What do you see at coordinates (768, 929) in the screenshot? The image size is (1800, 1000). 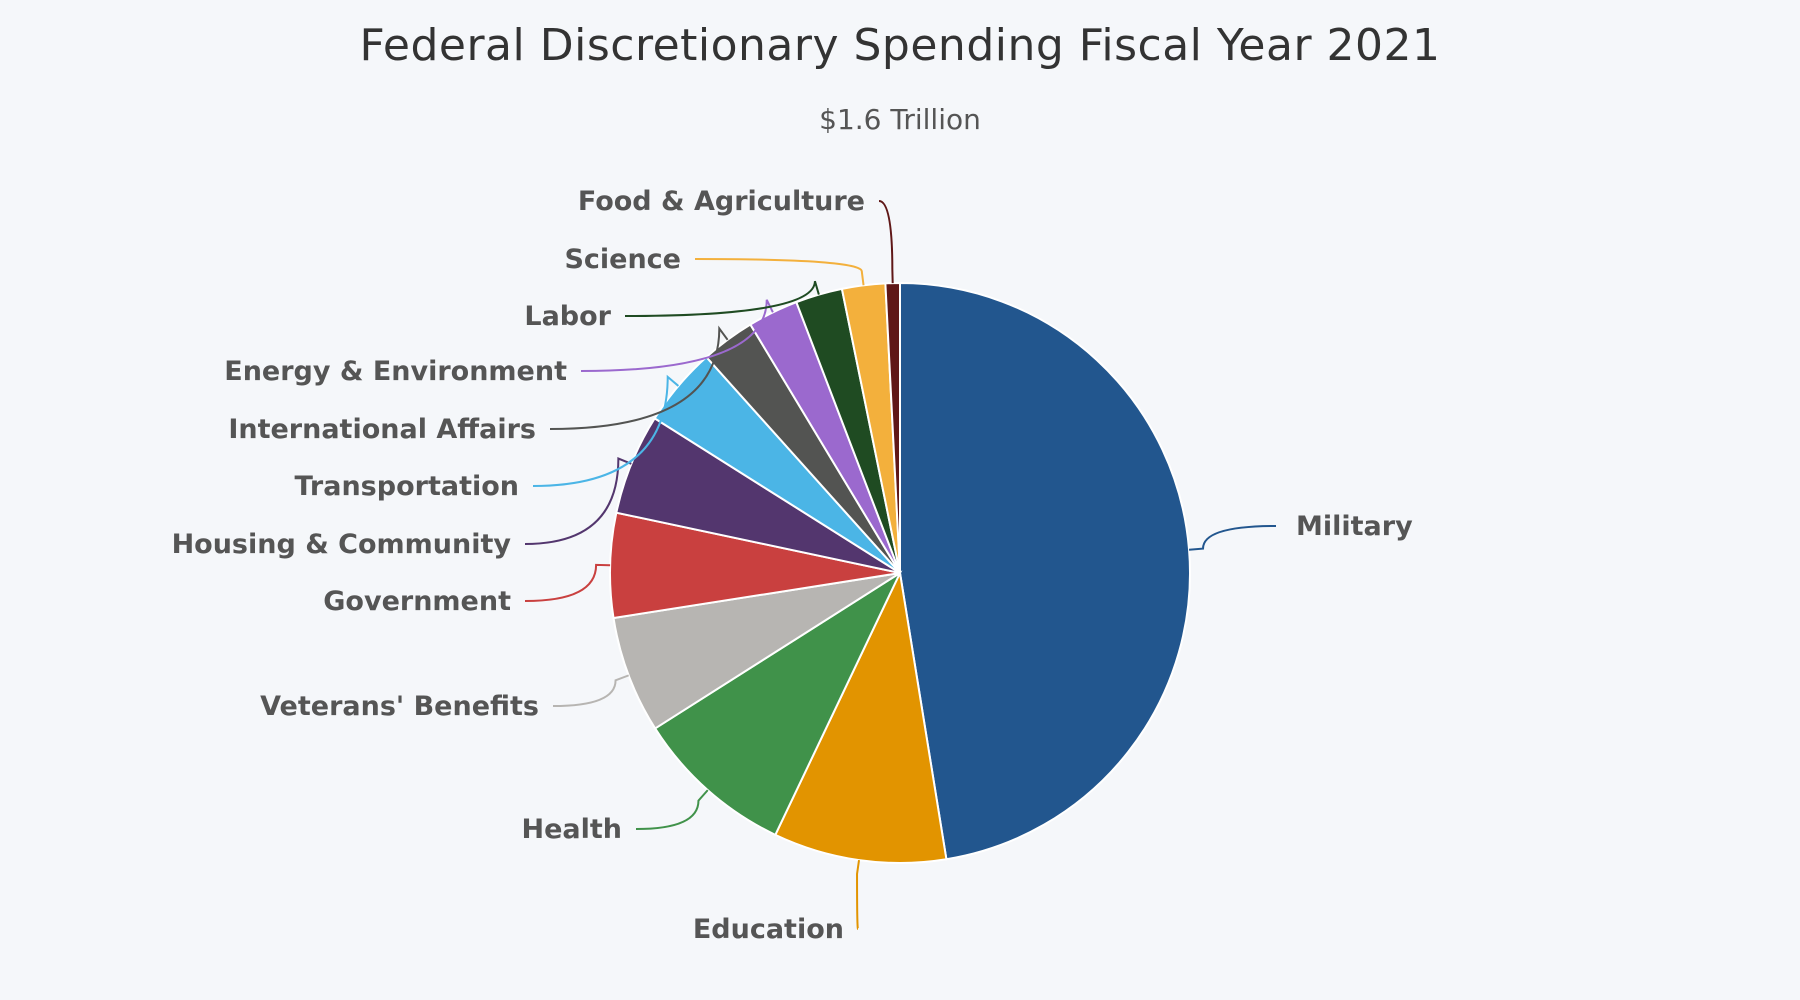 I see `slice-label: Education` at bounding box center [768, 929].